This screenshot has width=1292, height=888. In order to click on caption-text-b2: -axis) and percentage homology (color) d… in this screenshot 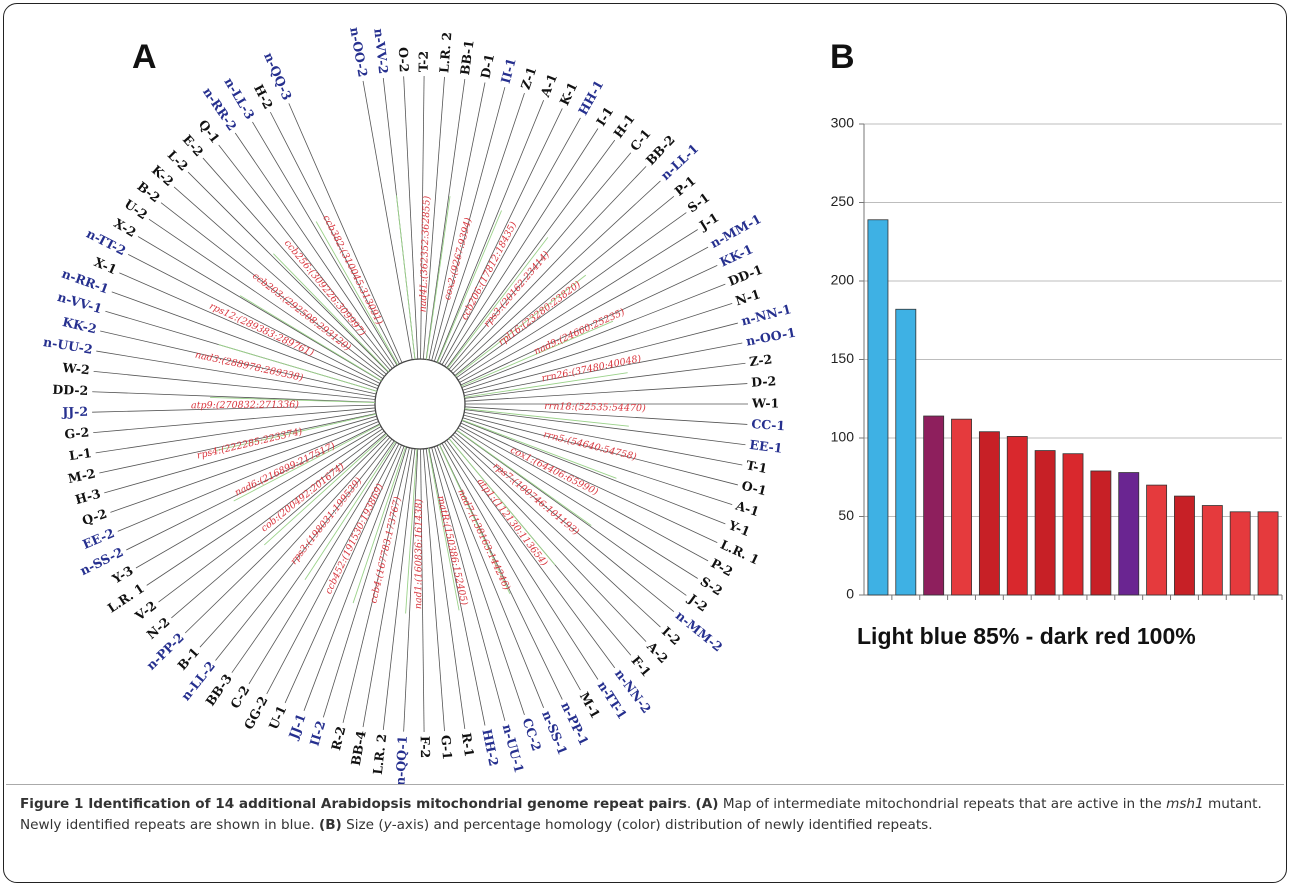, I will do `click(662, 825)`.